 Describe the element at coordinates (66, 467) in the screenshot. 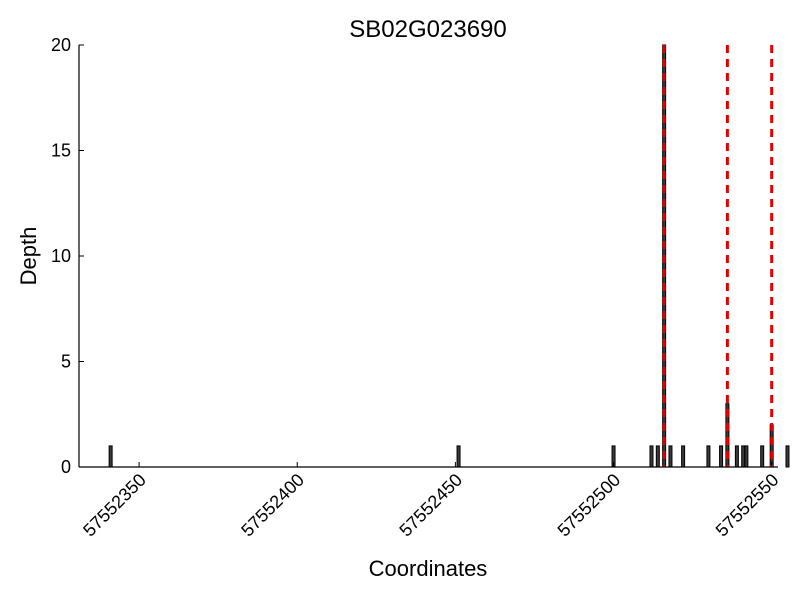

I see `y-tick-label: 0` at that location.